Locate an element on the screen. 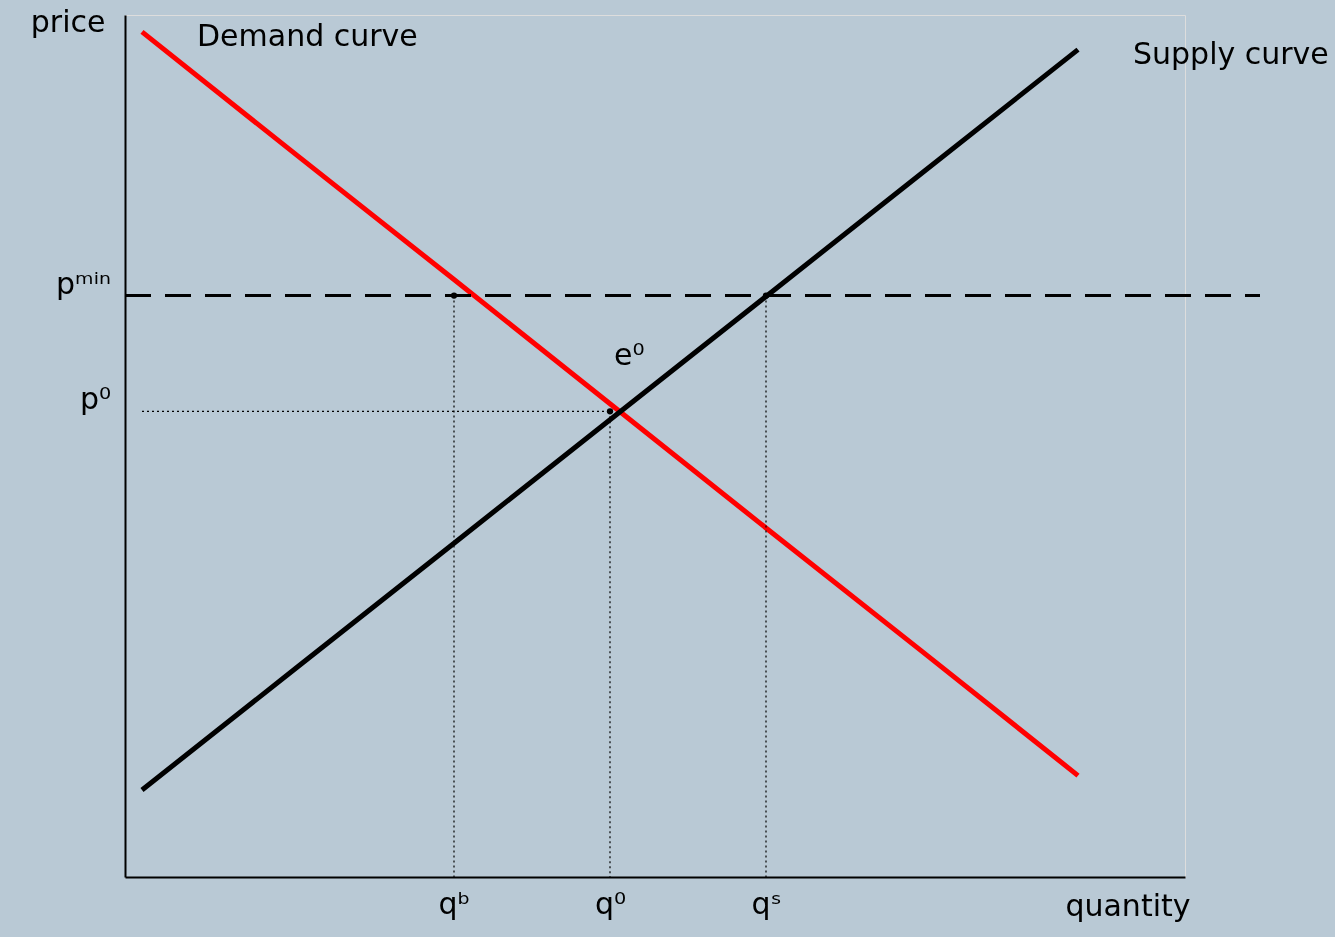 The width and height of the screenshot is (1339, 941). x-tick-label: qᵇ is located at coordinates (454, 903).